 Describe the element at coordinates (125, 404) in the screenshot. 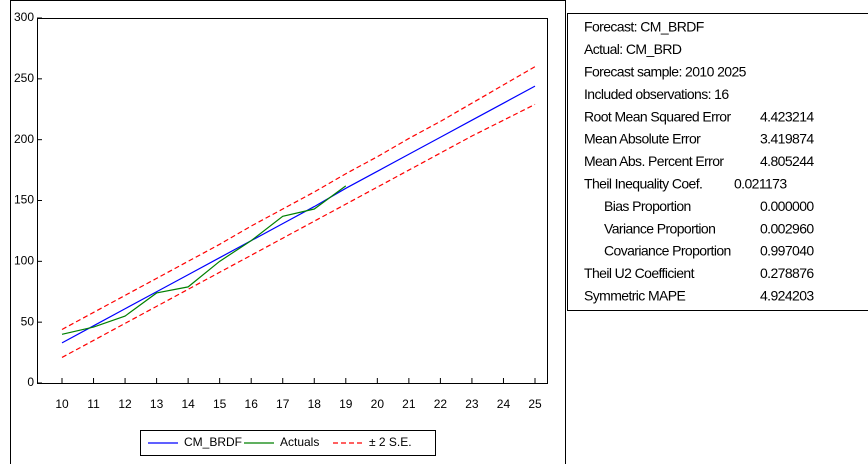

I see `x-tick-label: 12` at that location.